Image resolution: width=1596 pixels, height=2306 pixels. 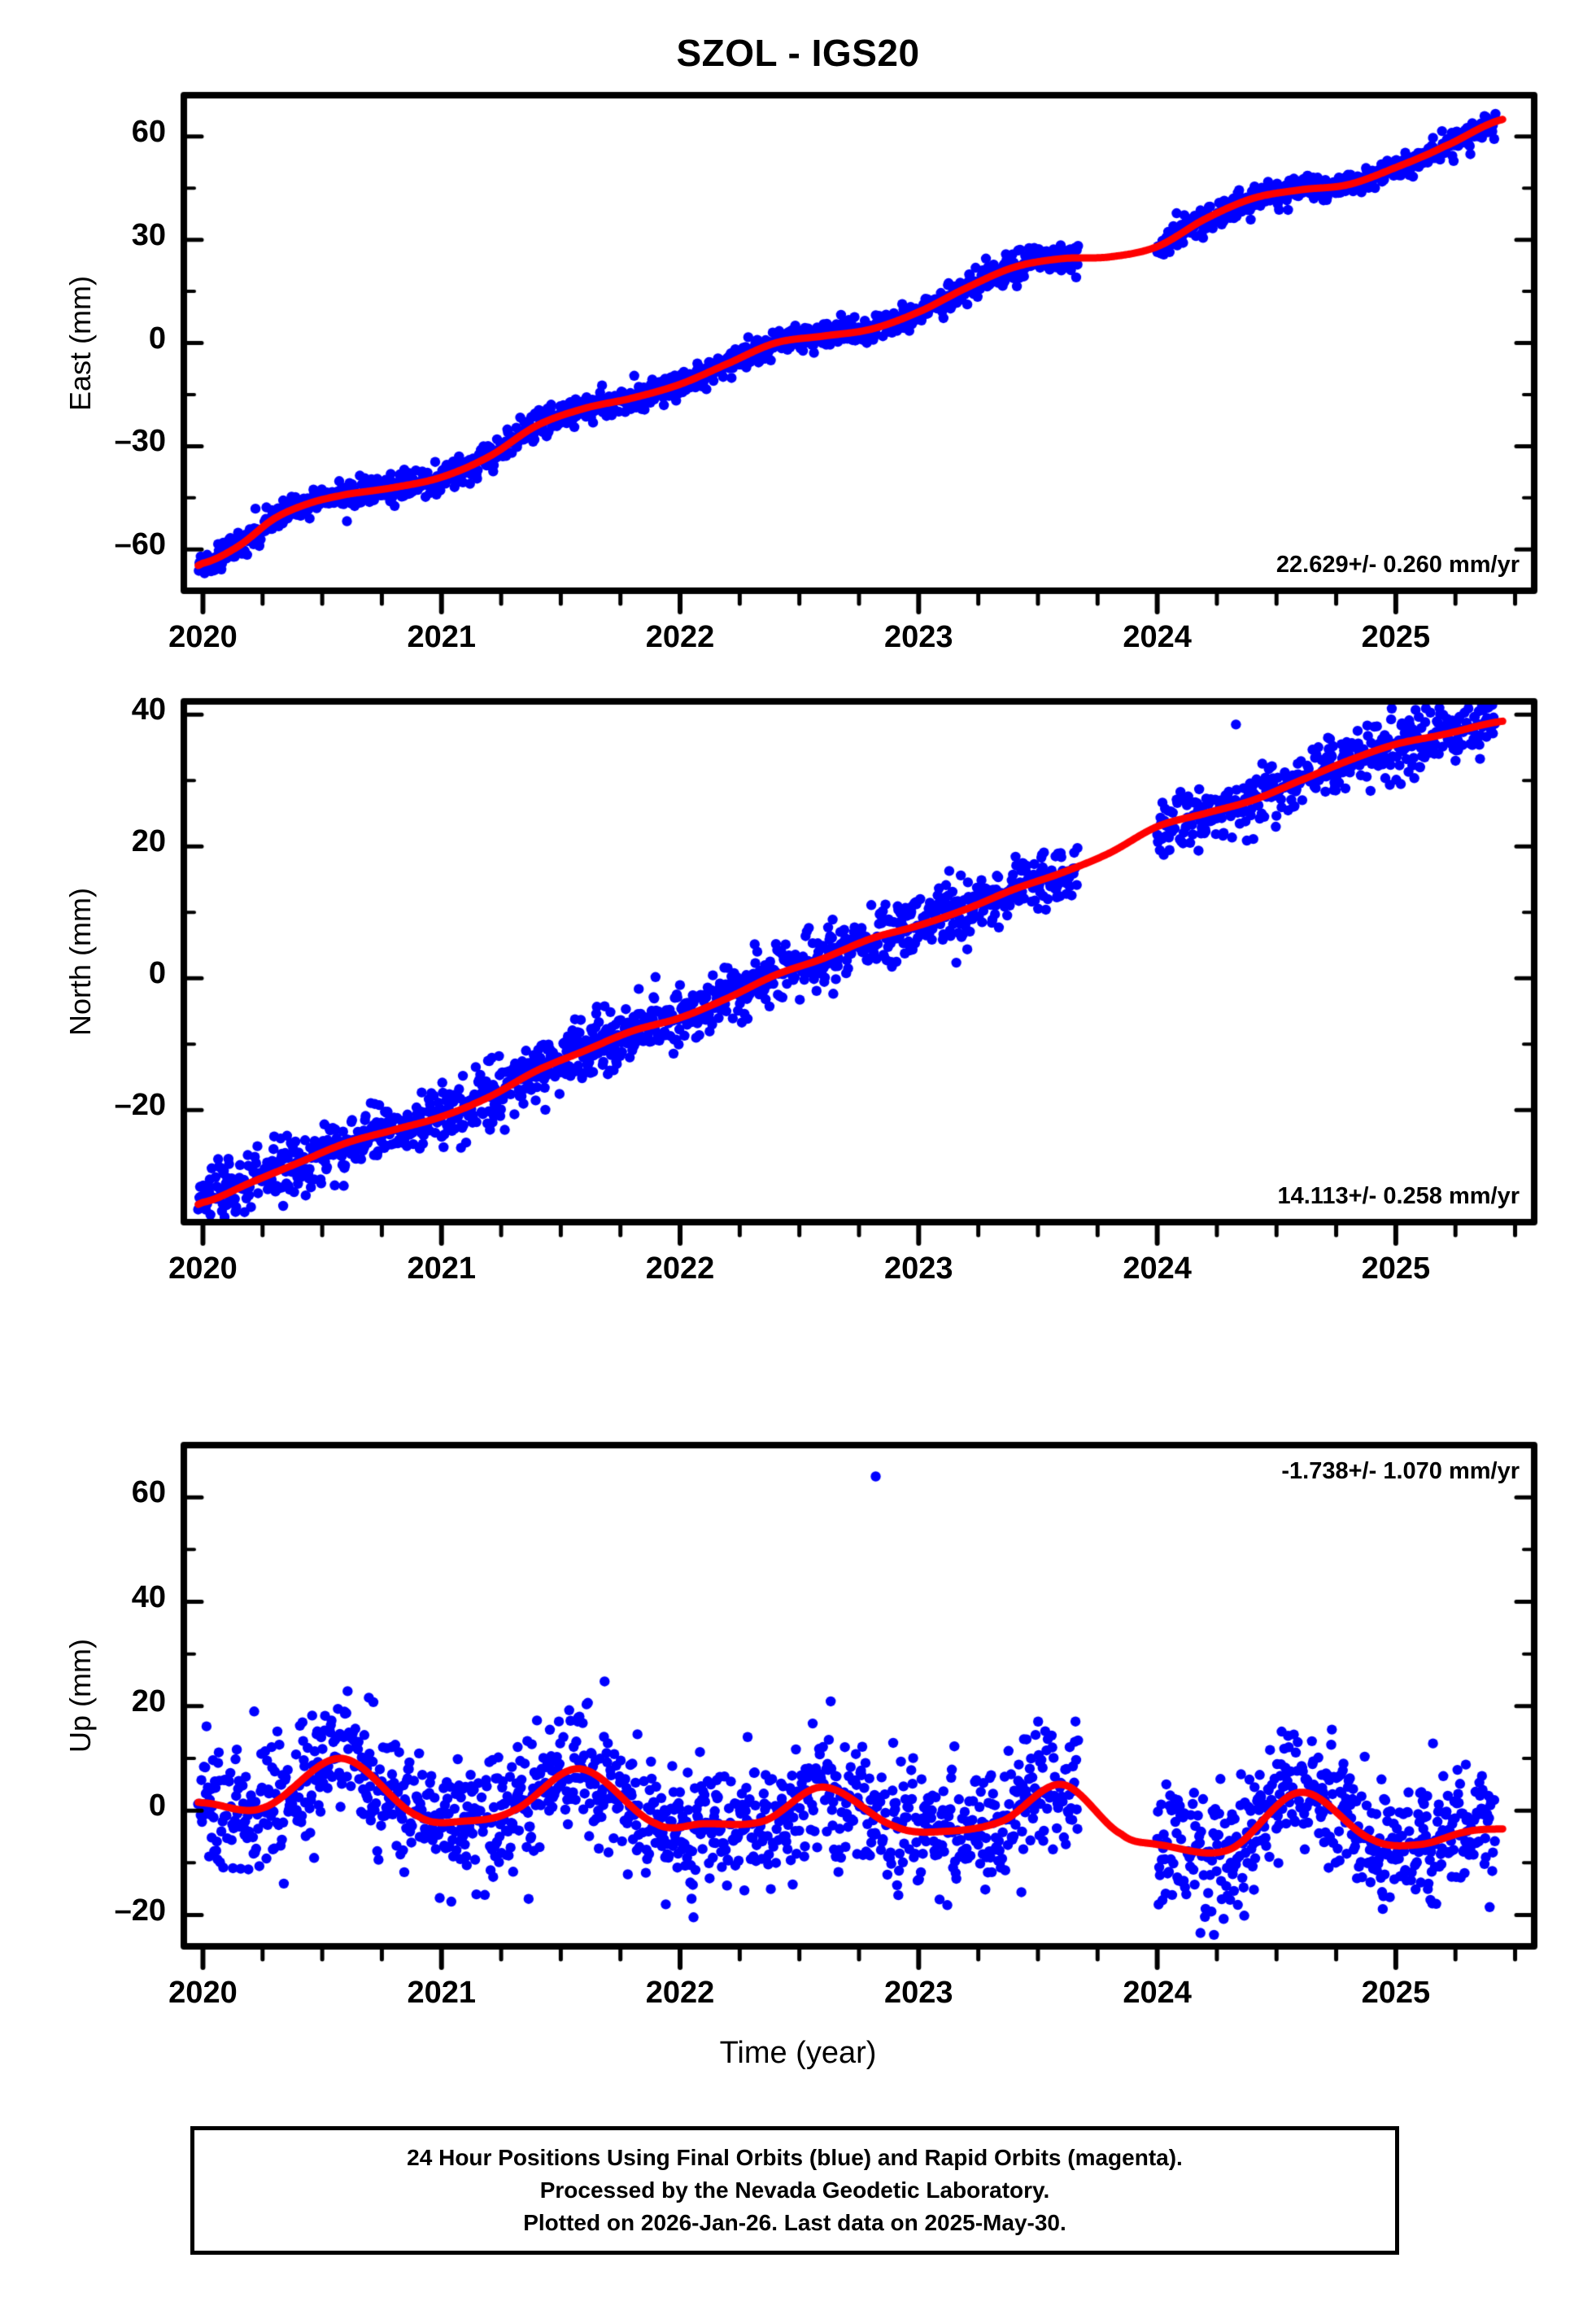 What do you see at coordinates (148, 234) in the screenshot?
I see `y-tick-label: 30` at bounding box center [148, 234].